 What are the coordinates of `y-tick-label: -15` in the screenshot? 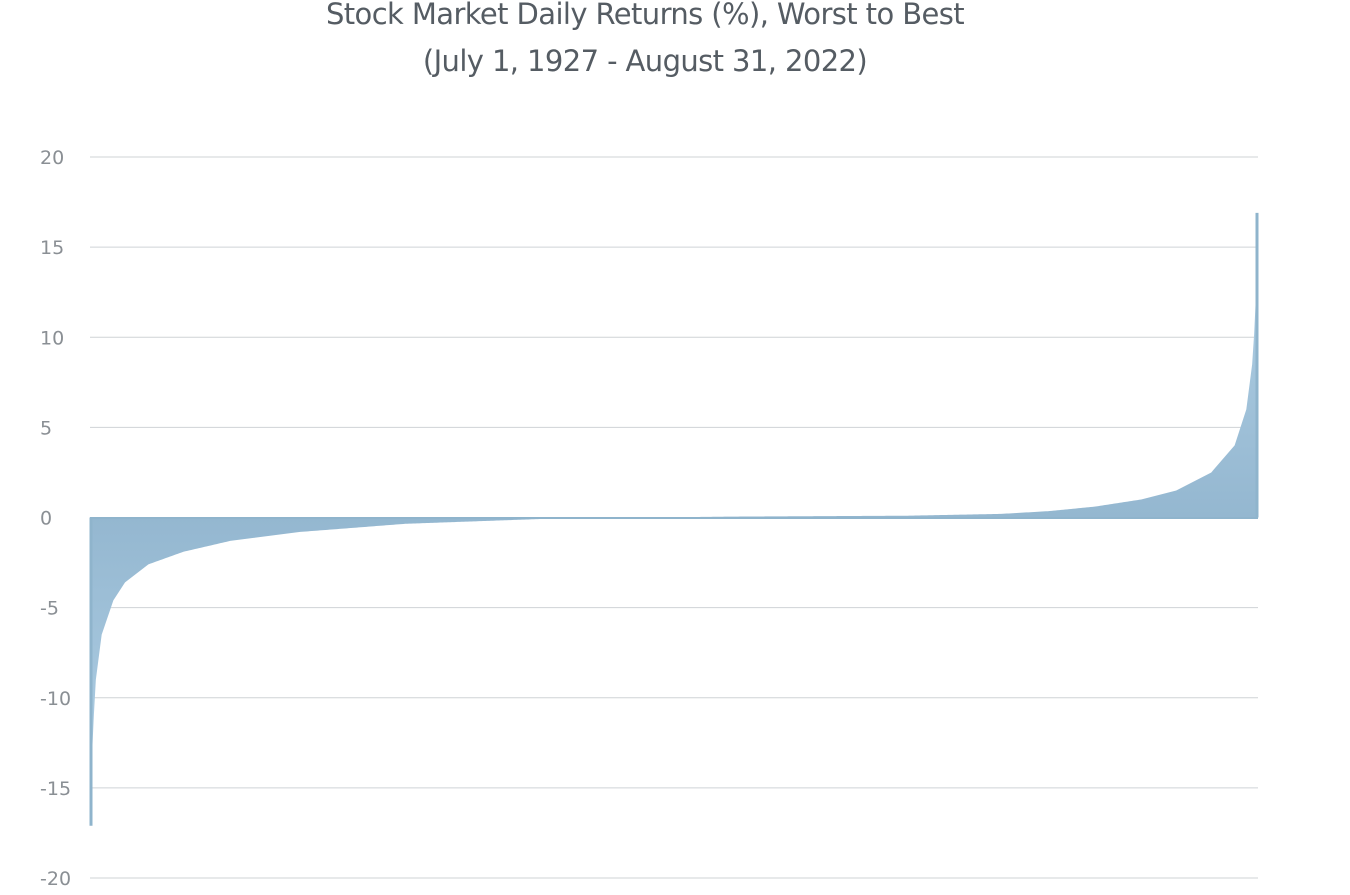 It's located at (55, 789).